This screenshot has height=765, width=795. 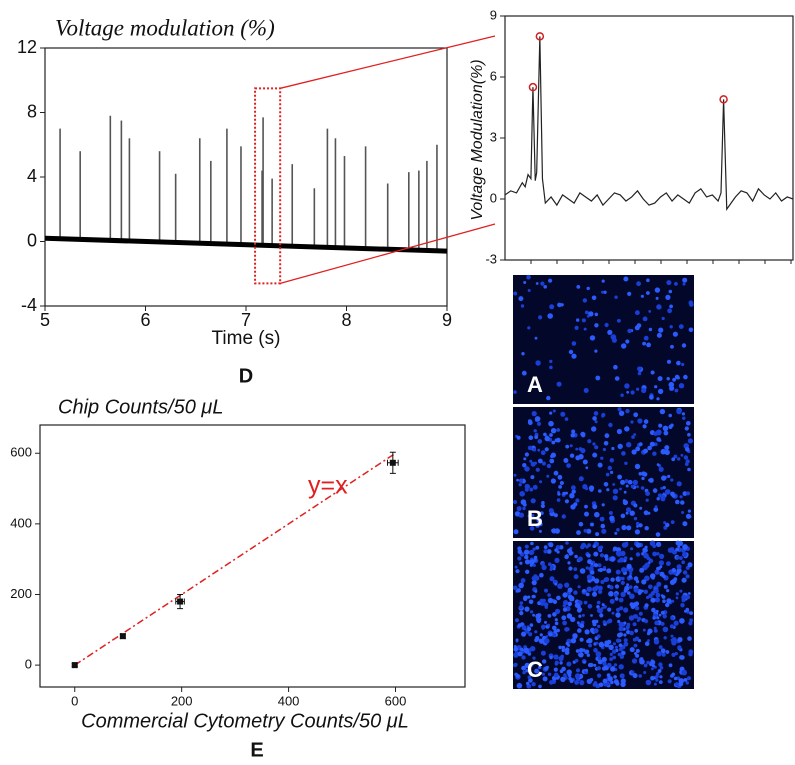 I want to click on plot-frame, so click(x=649, y=138).